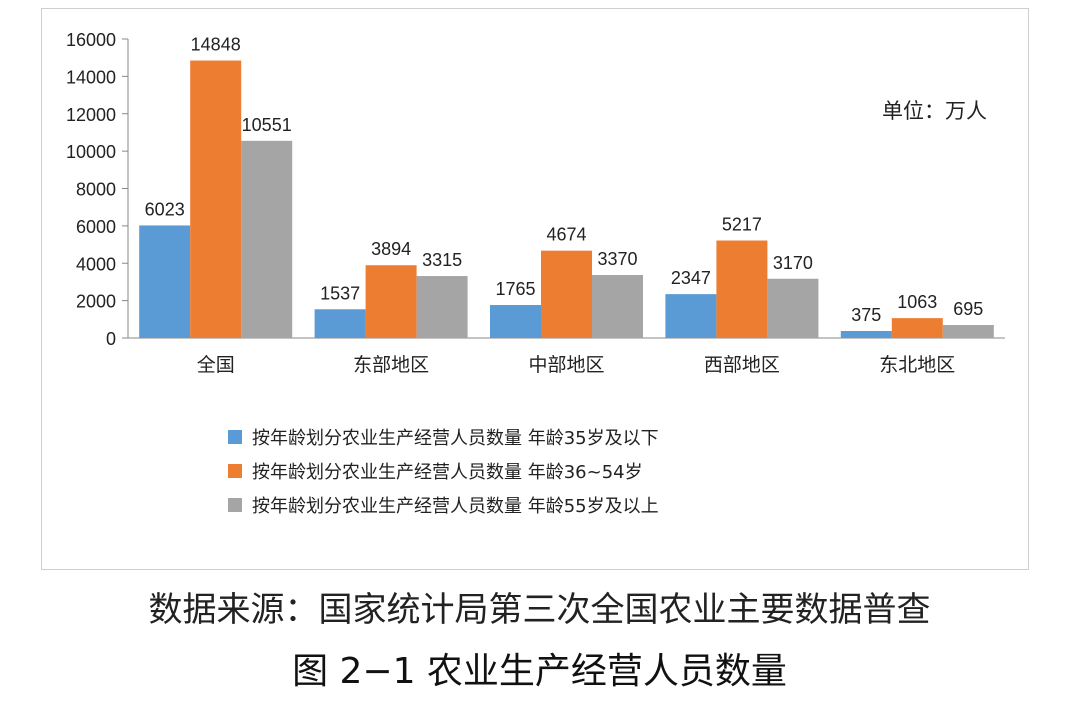  I want to click on data-label: 3370, so click(617, 259).